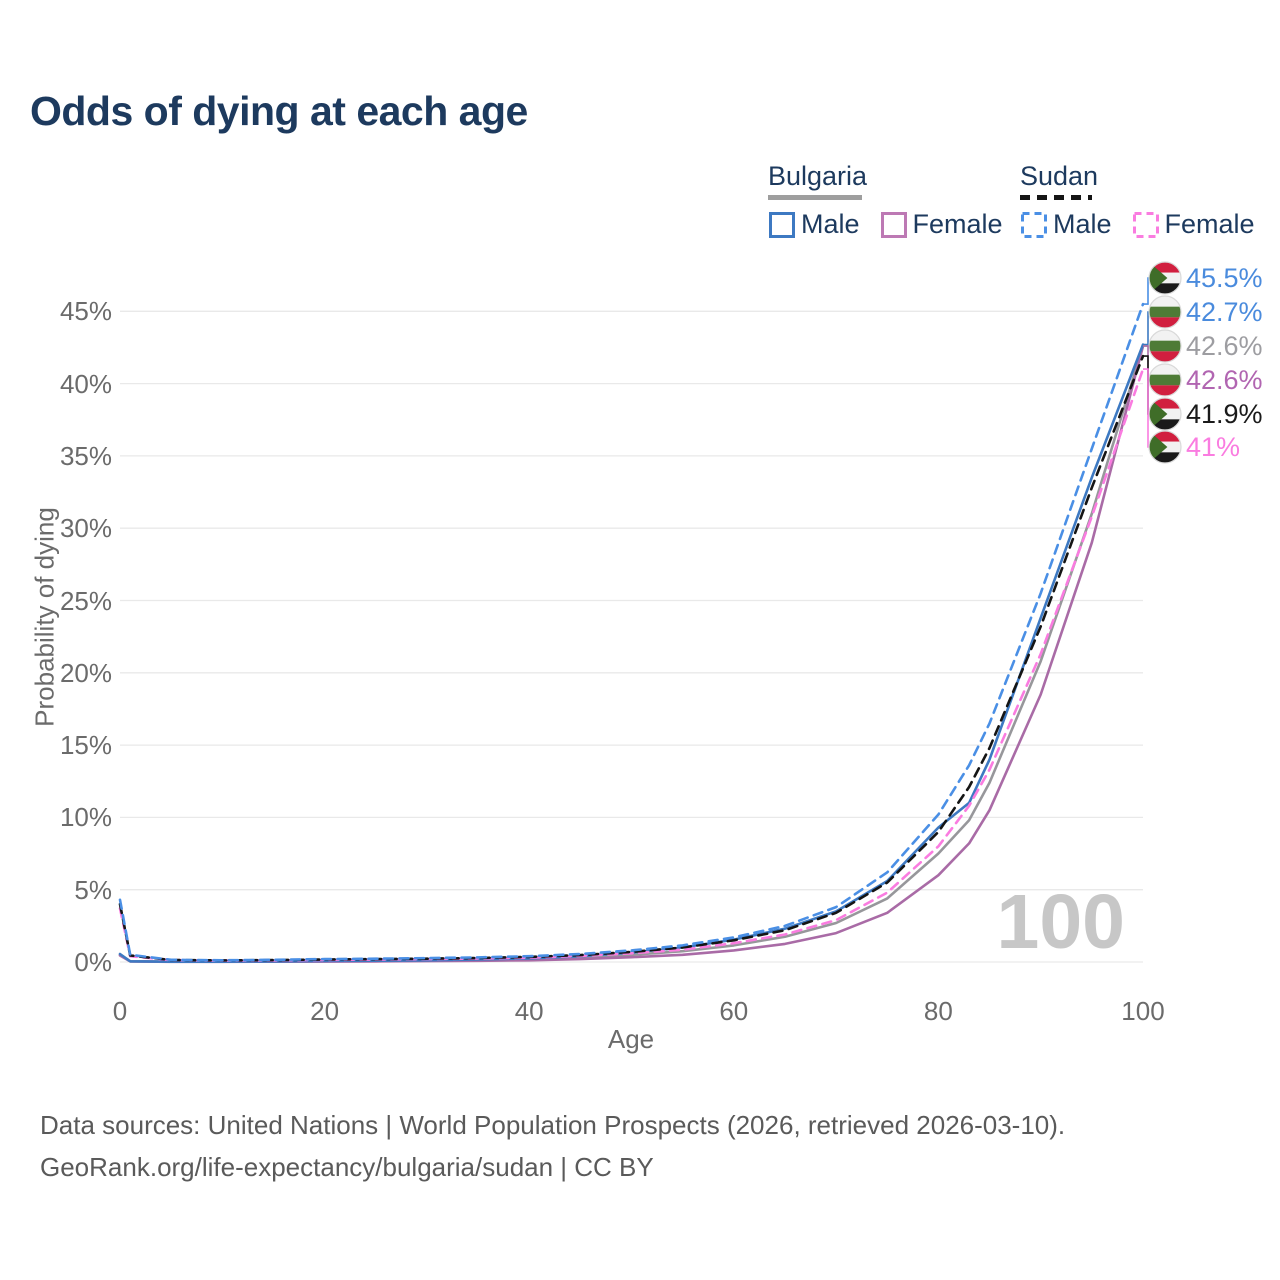 This screenshot has width=1280, height=1280. I want to click on legend-country-bulgaria: Bulgaria, so click(818, 176).